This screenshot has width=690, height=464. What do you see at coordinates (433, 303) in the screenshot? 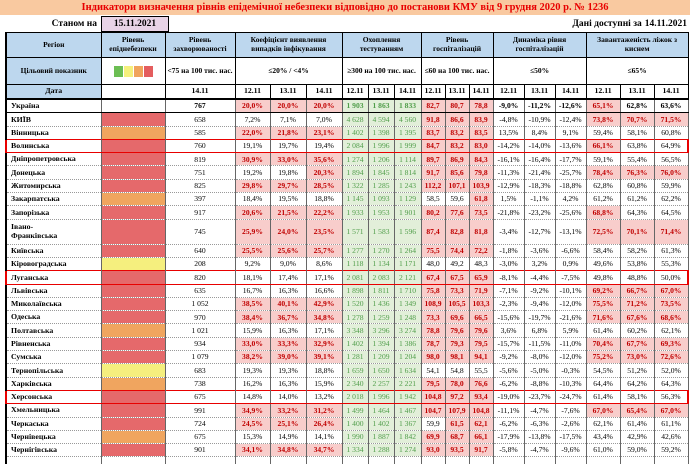
I see `hosp-cell: 108,9` at bounding box center [433, 303].